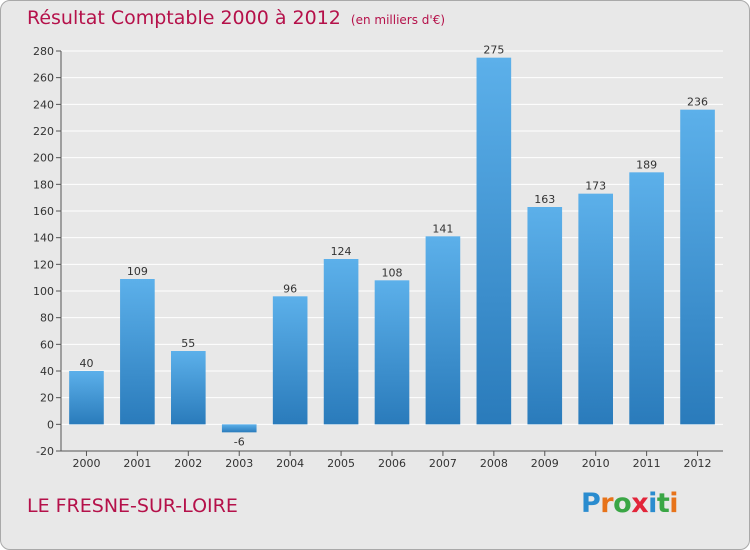 The image size is (750, 550). I want to click on bar-2002, so click(188, 388).